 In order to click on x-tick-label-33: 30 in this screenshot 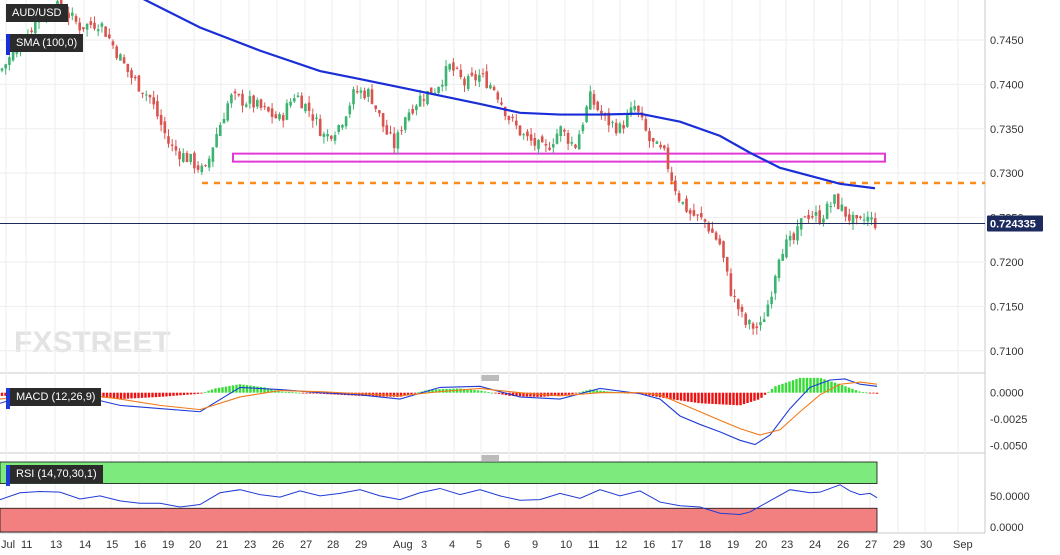, I will do `click(926, 545)`.